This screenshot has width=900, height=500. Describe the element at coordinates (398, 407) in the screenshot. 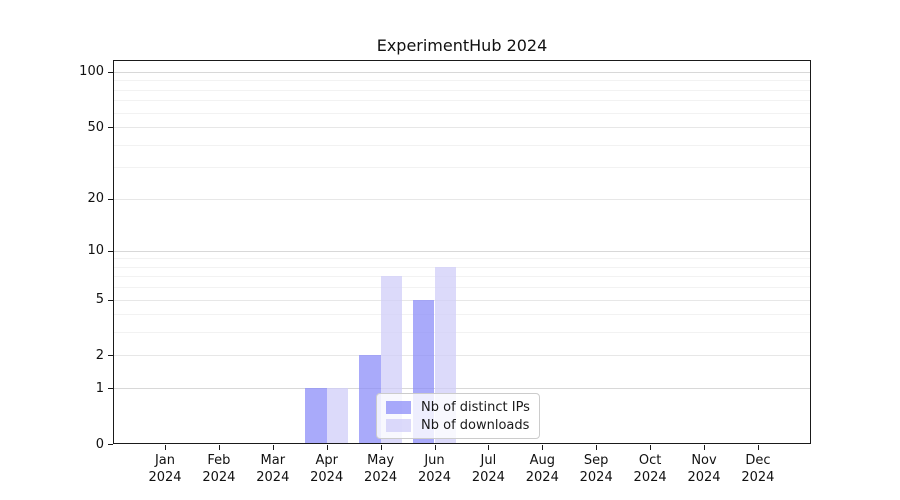

I see `legend-swatch-distinct-ips` at that location.